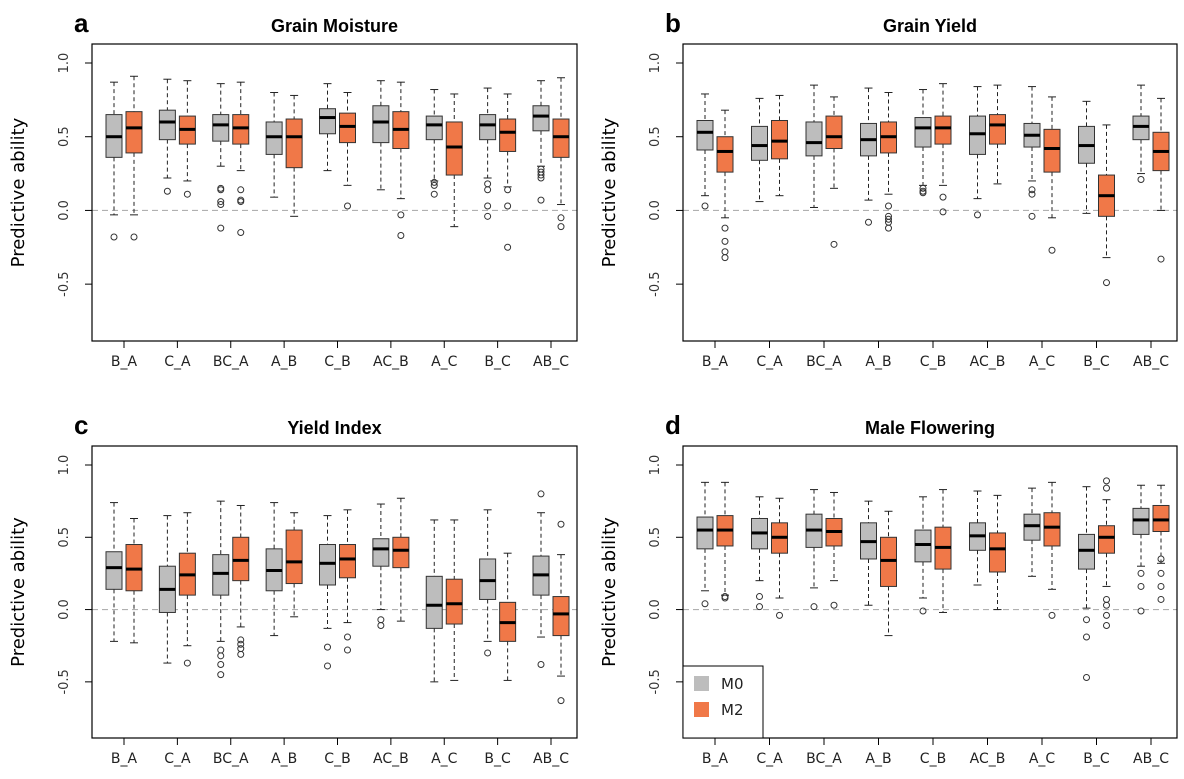 The width and height of the screenshot is (1184, 779). Describe the element at coordinates (64, 681) in the screenshot. I see `y-tick-label: -0.5` at that location.